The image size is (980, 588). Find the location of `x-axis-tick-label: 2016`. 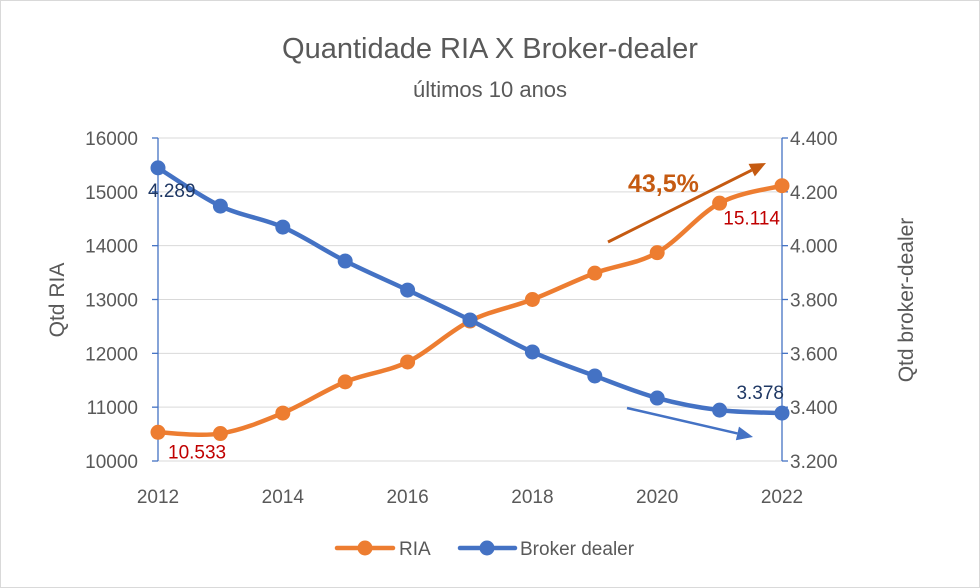

x-axis-tick-label: 2016 is located at coordinates (407, 497).